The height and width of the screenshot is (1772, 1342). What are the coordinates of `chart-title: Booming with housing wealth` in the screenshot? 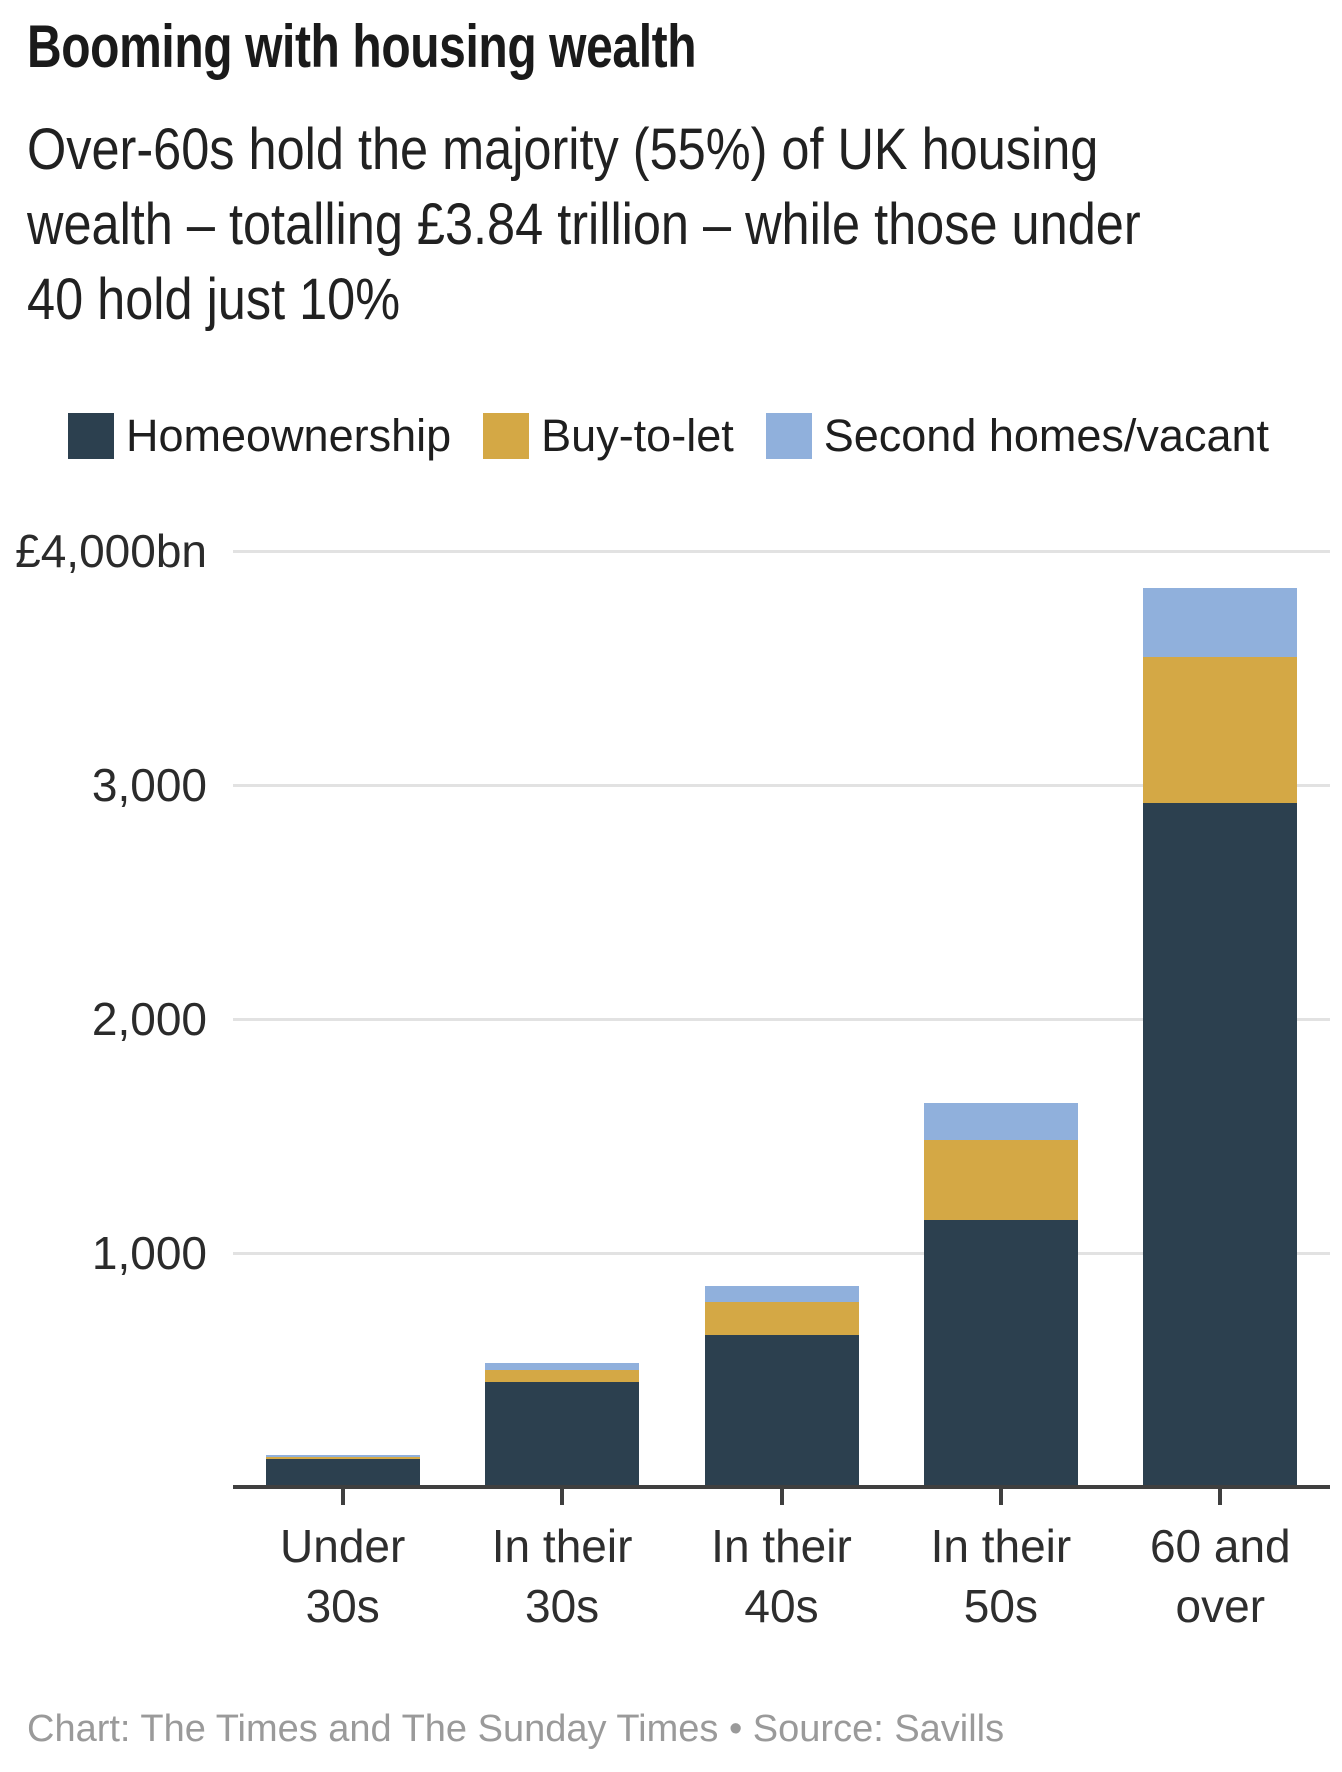 It's located at (362, 46).